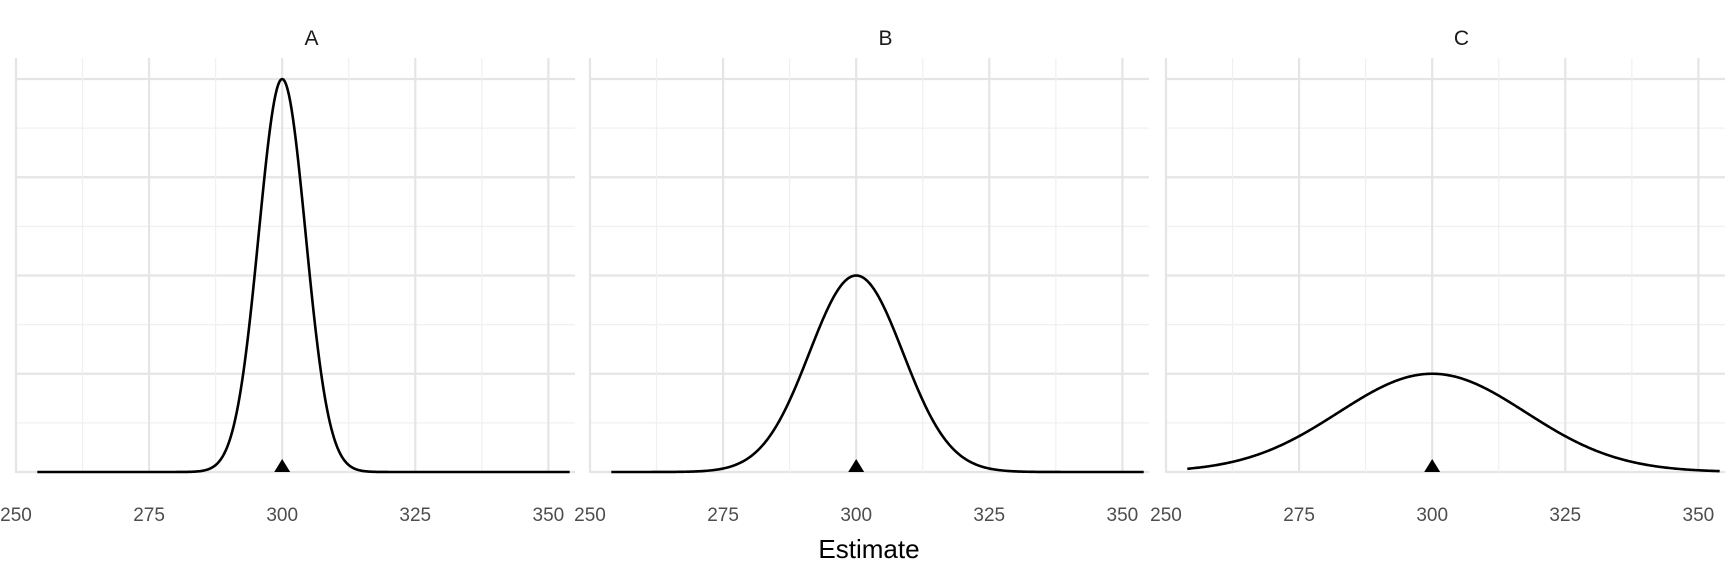 The height and width of the screenshot is (576, 1728). What do you see at coordinates (868, 549) in the screenshot?
I see `x-axis-title: Estimate` at bounding box center [868, 549].